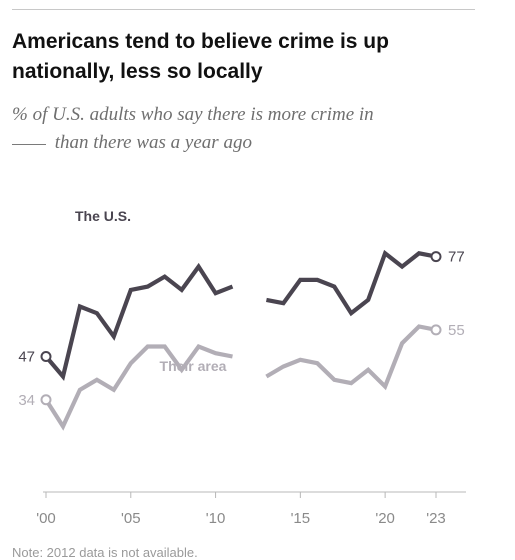 This screenshot has height=560, width=515. Describe the element at coordinates (436, 518) in the screenshot. I see `x-tick-label: '23` at that location.